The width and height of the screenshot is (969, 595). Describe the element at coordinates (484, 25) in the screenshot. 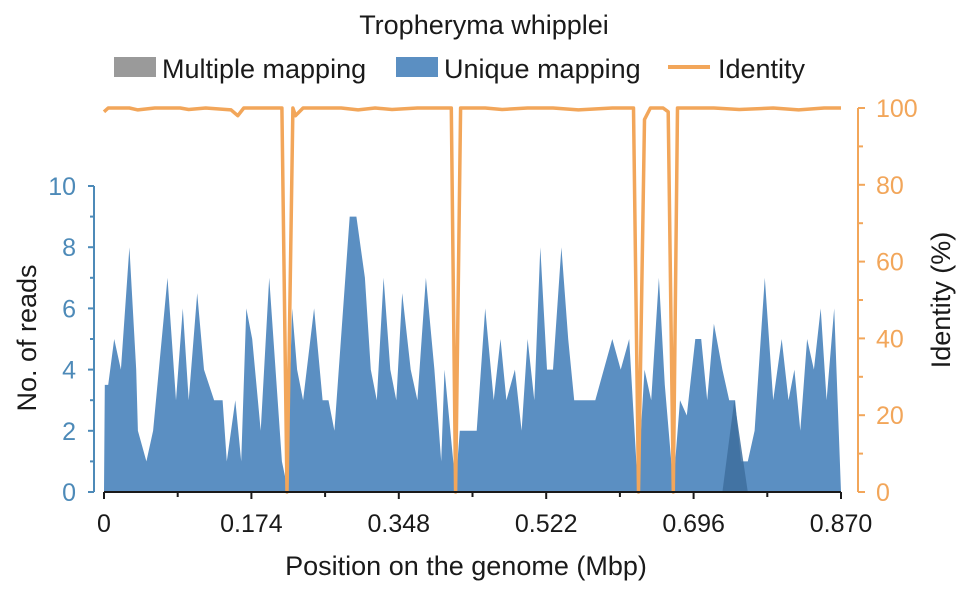

I see `chart-title: Tropheryma whipplei` at that location.